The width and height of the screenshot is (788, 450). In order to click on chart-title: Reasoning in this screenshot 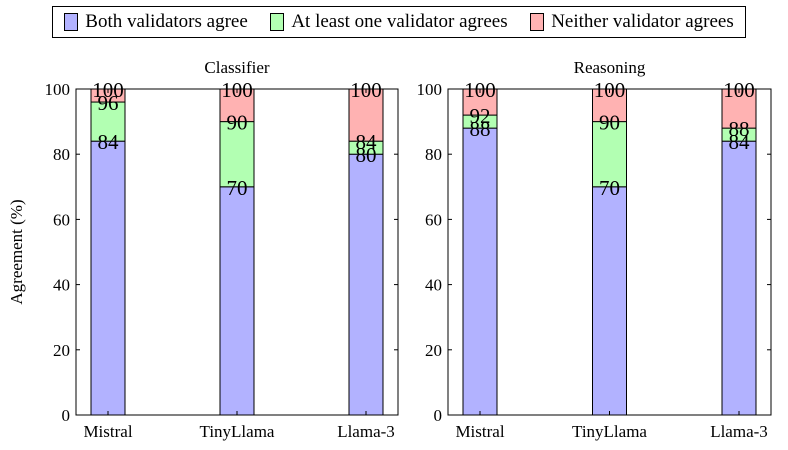, I will do `click(610, 67)`.